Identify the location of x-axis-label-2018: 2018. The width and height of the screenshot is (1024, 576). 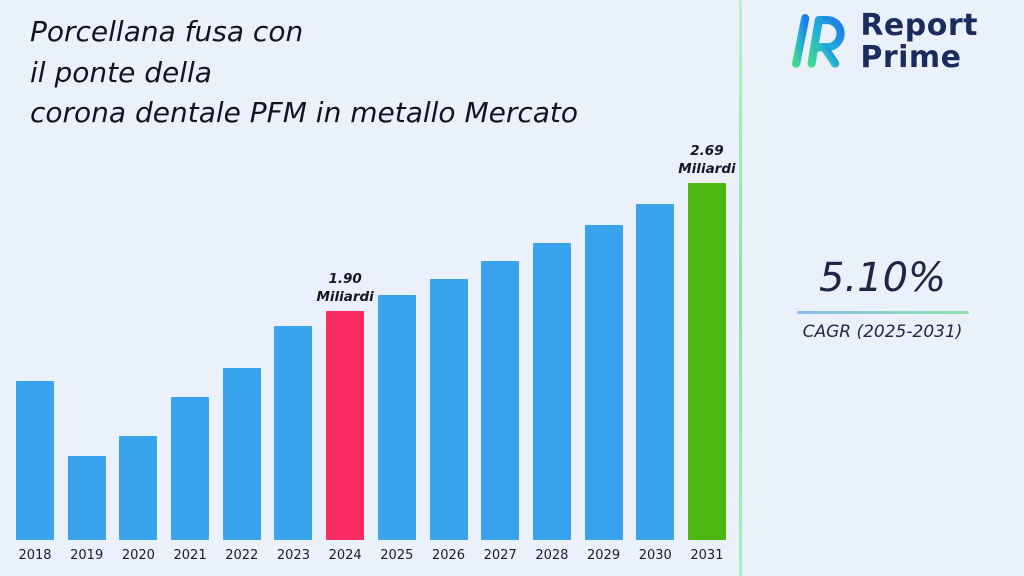
(35, 555).